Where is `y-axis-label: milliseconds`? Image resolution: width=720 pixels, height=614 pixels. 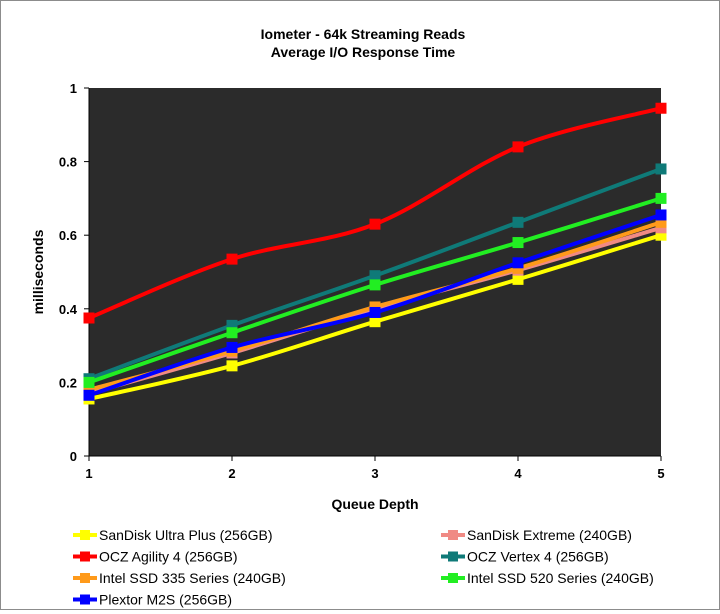 y-axis-label: milliseconds is located at coordinates (38, 271).